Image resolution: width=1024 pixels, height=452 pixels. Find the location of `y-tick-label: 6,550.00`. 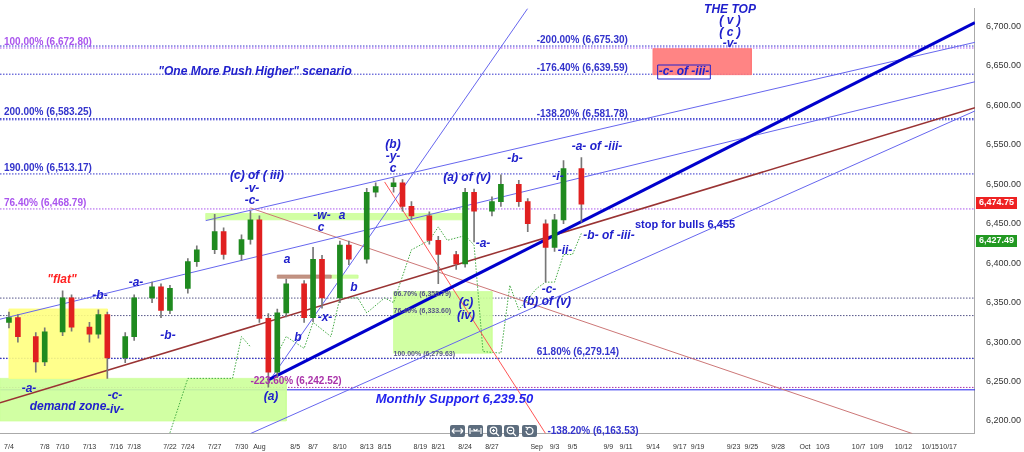

y-tick-label: 6,550.00 is located at coordinates (1003, 144).